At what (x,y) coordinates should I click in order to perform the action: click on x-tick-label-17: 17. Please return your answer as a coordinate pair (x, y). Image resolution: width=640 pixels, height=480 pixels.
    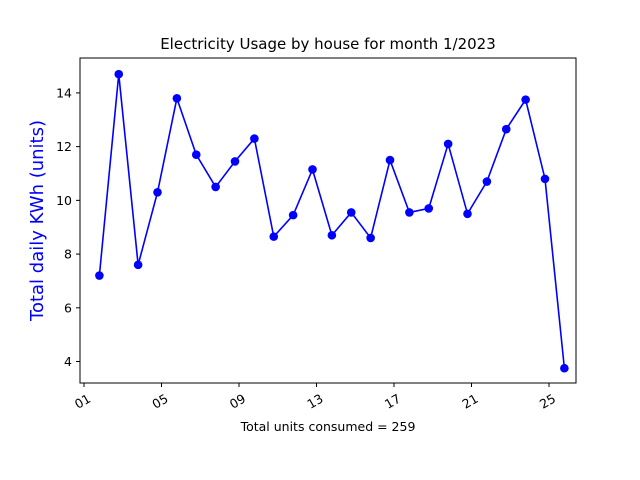
    Looking at the image, I should click on (392, 401).